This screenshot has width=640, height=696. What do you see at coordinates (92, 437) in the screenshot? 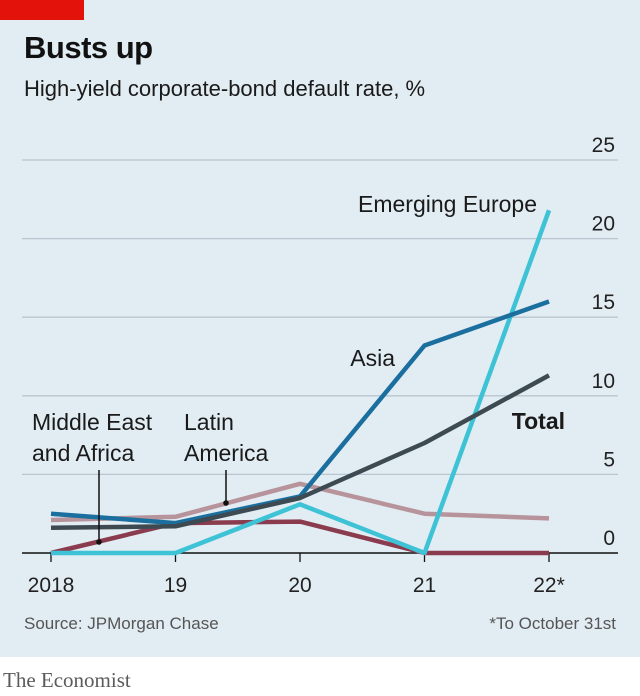
I see `series-label-middle-east-and-africa: Middle East and Africa` at bounding box center [92, 437].